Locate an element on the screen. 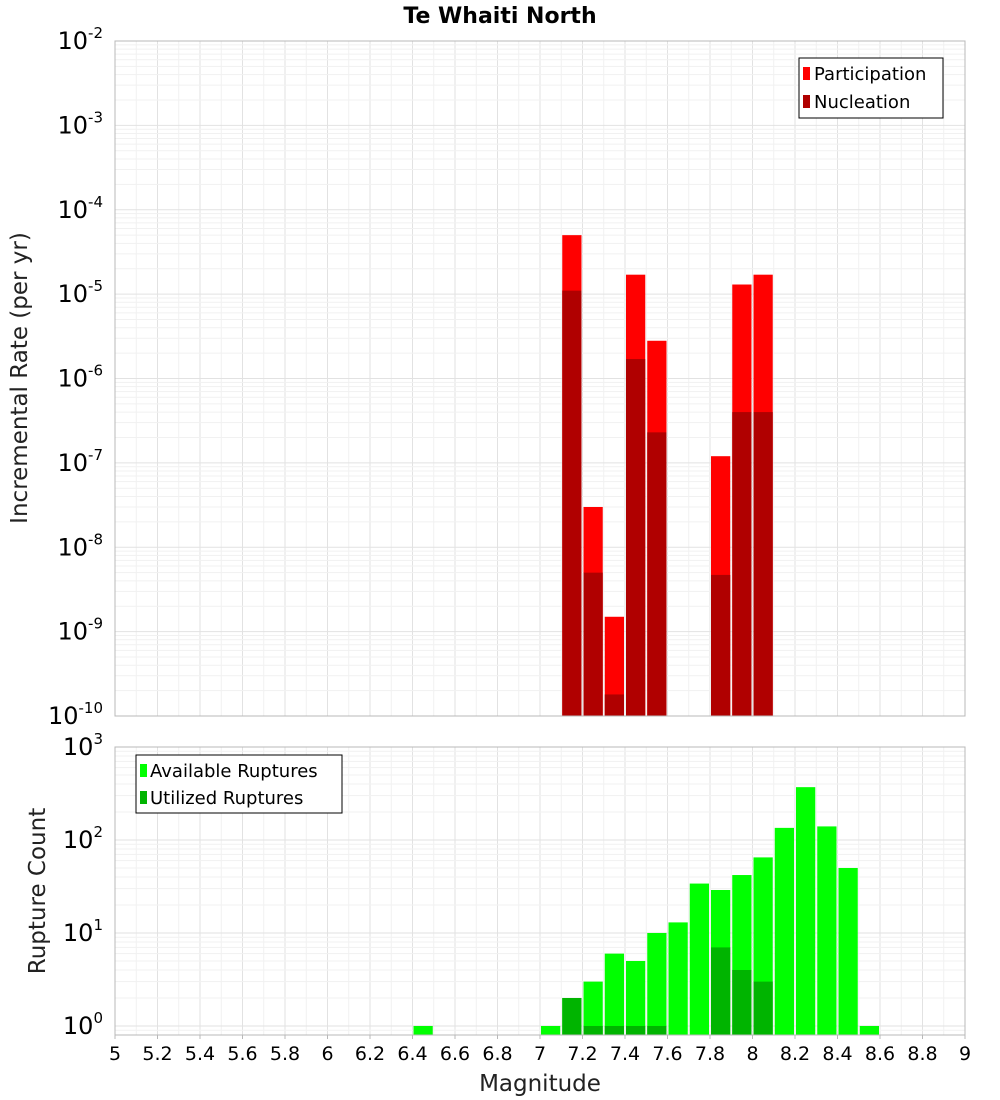 The height and width of the screenshot is (1100, 1000). y-tick-label: 10⁻⁵ is located at coordinates (80, 292).